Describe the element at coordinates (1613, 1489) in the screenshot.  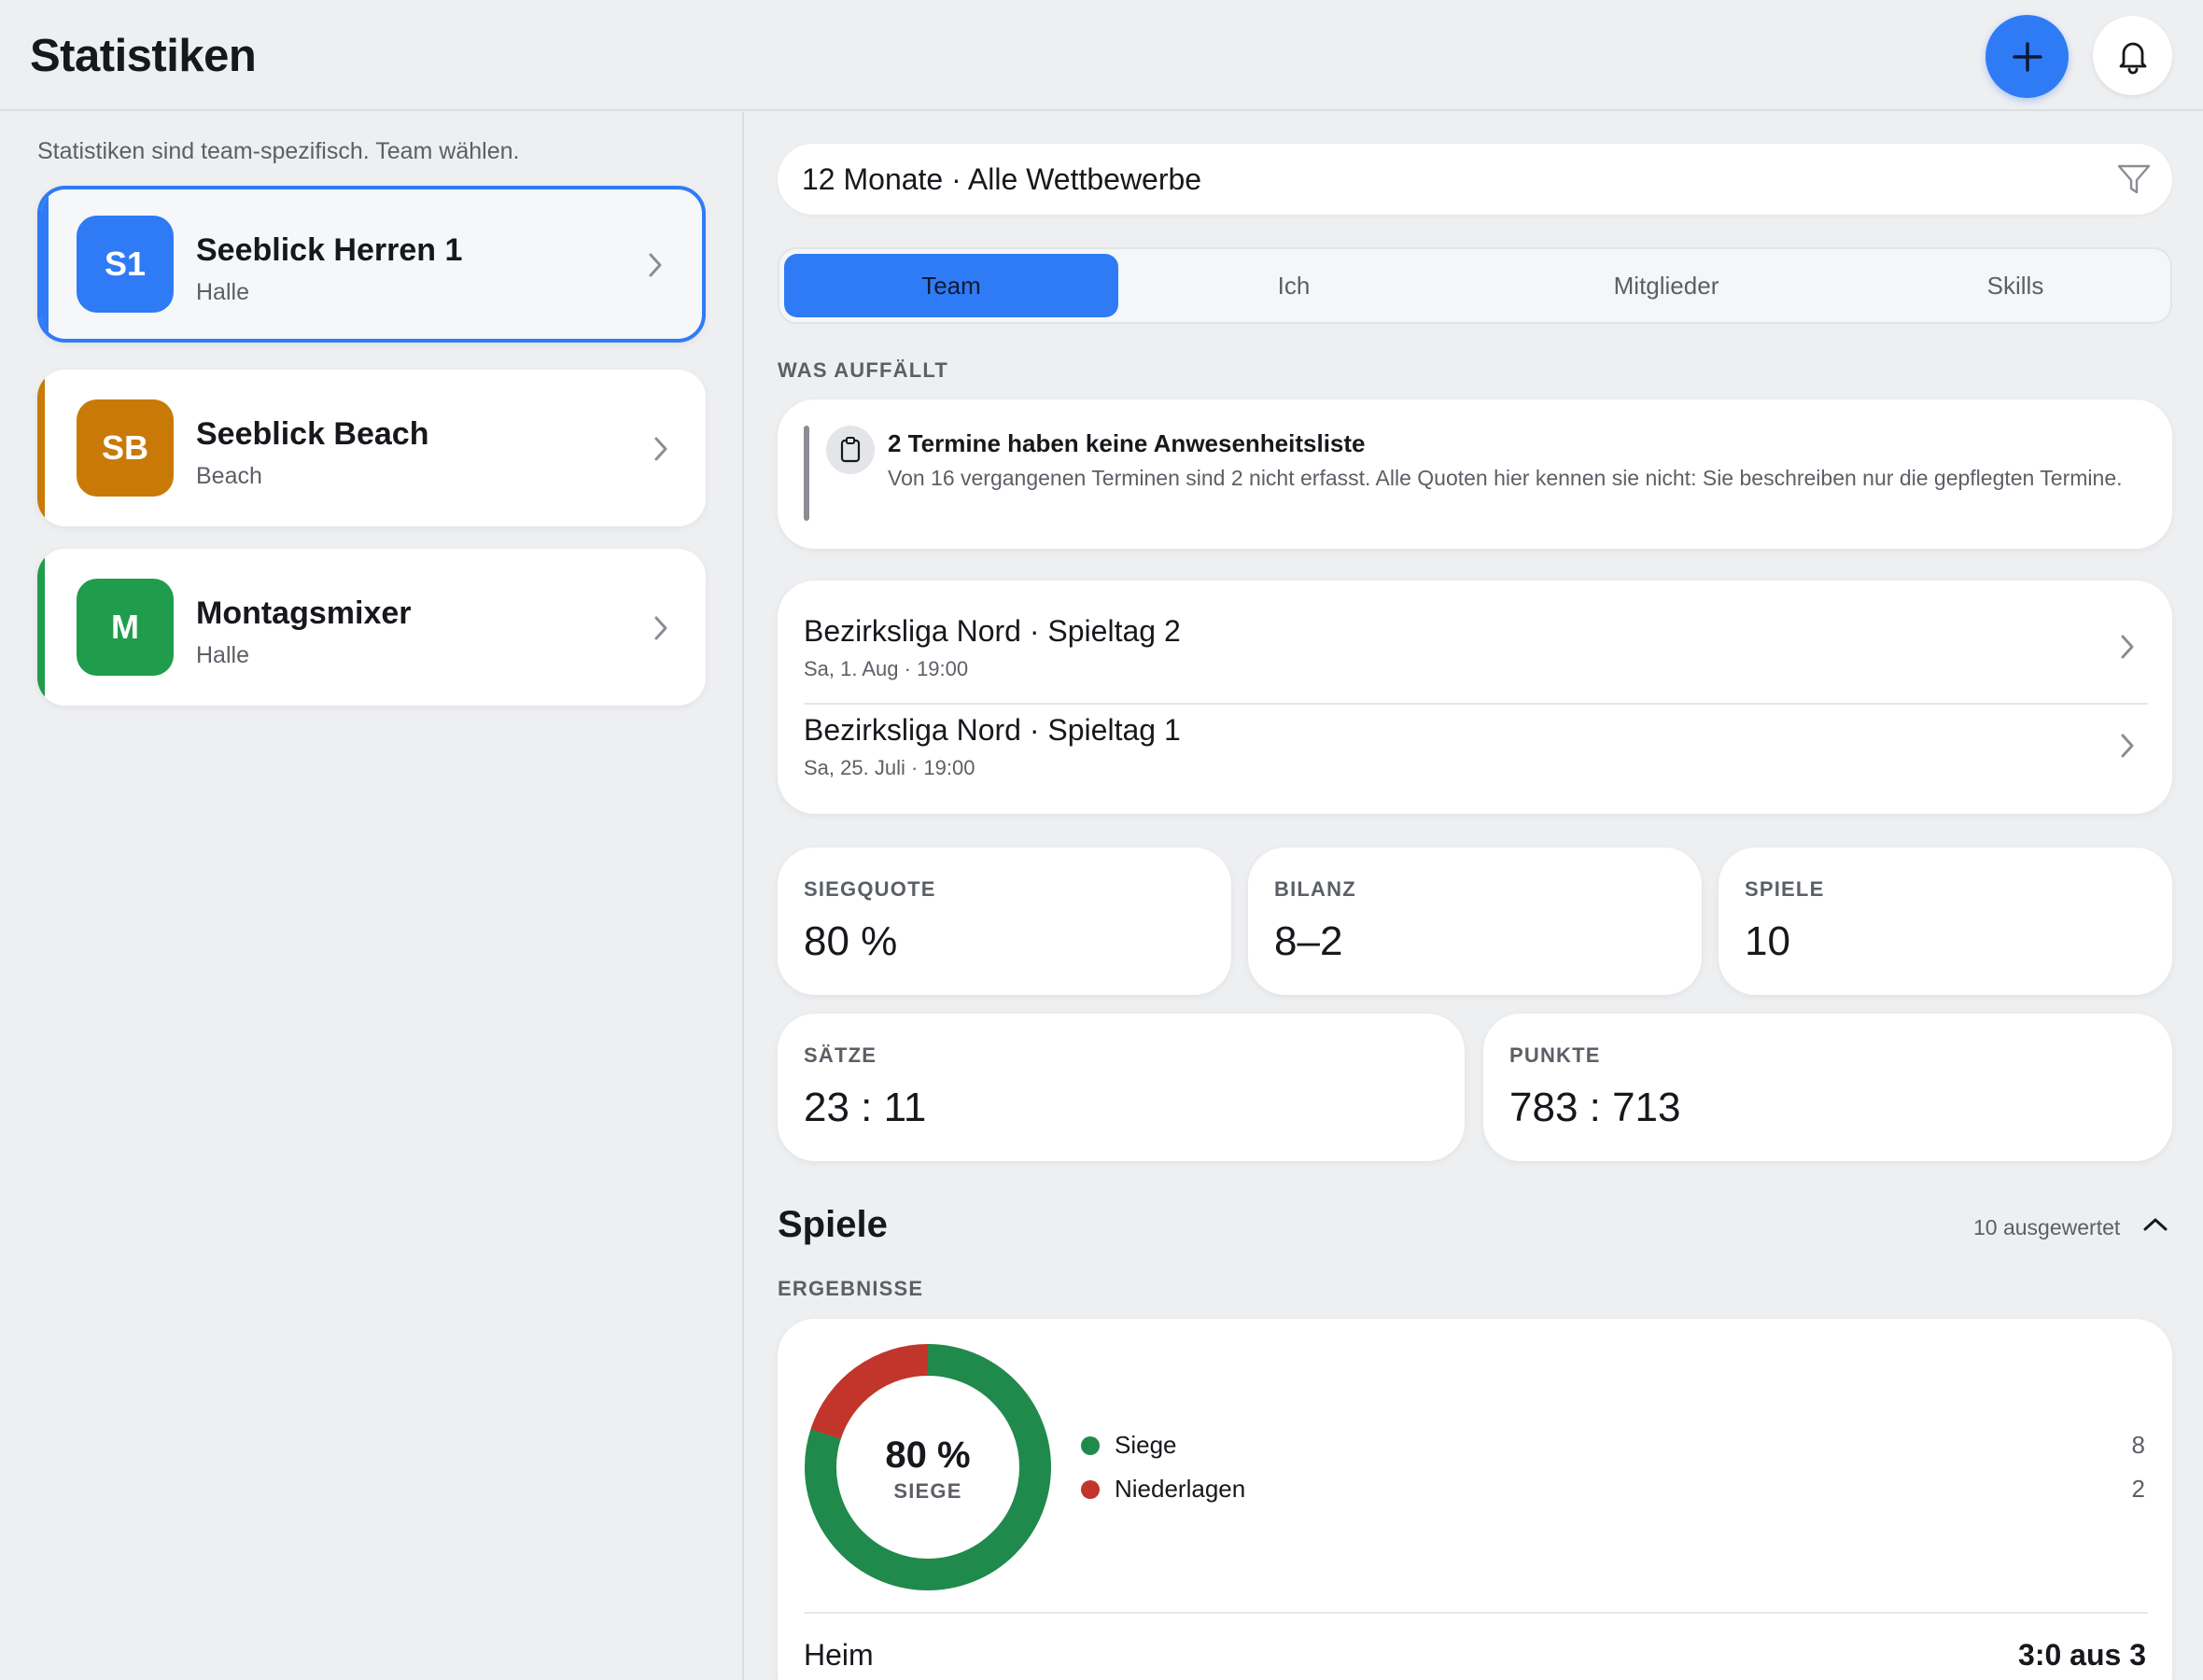
I see `legend-item-losses: Niederlagen 2` at that location.